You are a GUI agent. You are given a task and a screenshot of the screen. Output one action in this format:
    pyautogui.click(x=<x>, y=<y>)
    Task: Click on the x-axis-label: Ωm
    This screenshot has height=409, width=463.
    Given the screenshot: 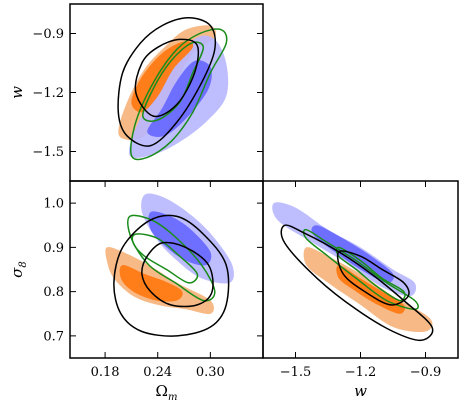 What is the action you would take?
    pyautogui.click(x=167, y=392)
    